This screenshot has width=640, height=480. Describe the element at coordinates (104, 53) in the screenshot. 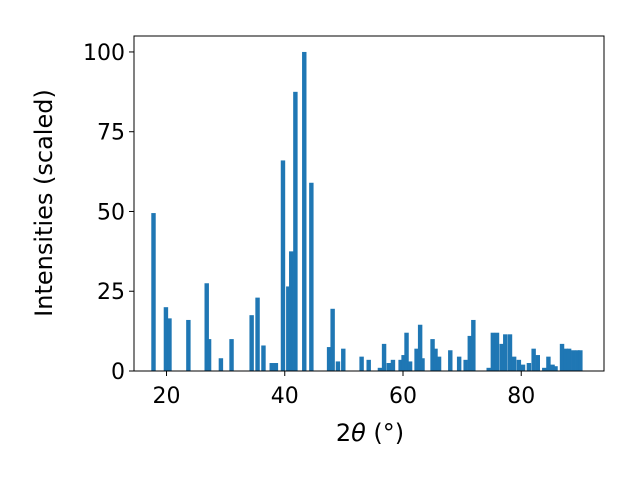

I see `y-tick-label: 100` at that location.